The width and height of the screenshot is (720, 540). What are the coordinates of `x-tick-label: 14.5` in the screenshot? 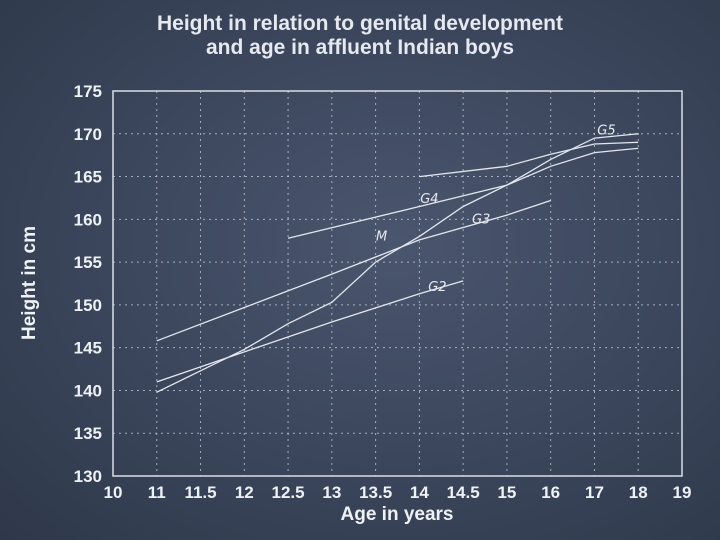 It's located at (463, 492).